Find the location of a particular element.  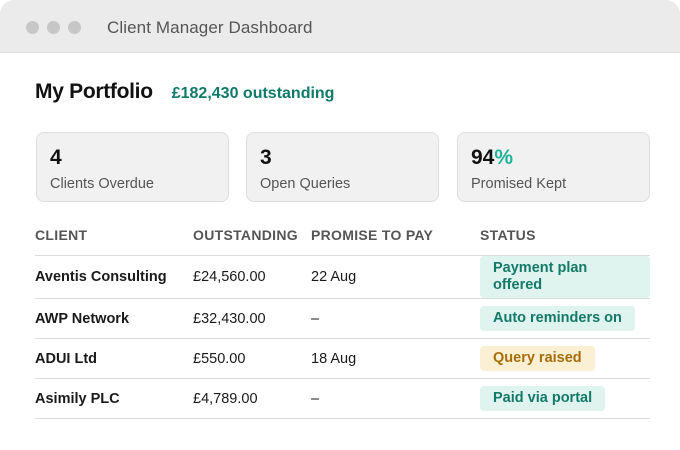

table-row: Asimily PLC £4,789.00 – Paid via portal is located at coordinates (342, 398).